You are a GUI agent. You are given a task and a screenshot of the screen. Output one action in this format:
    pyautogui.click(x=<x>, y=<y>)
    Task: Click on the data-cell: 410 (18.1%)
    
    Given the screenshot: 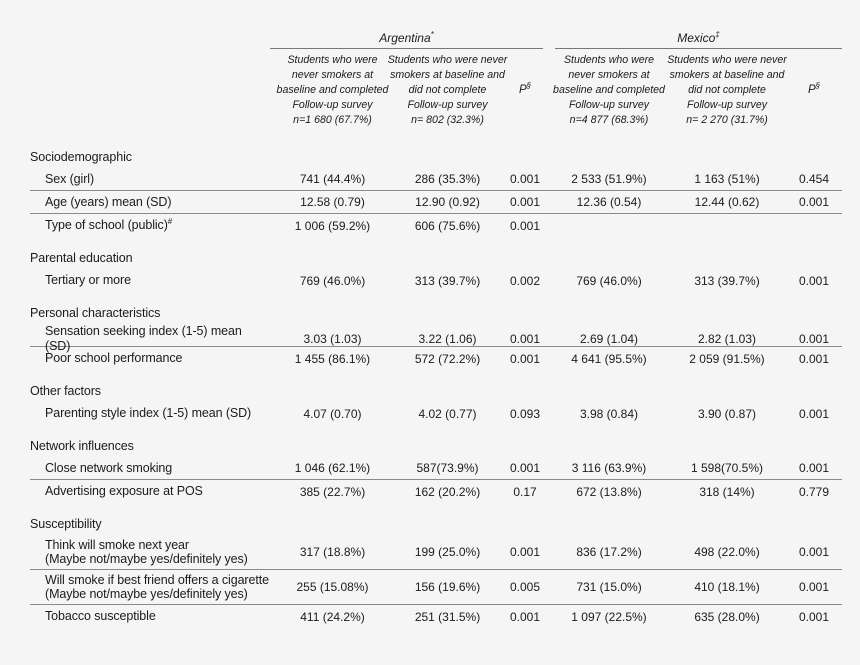 What is the action you would take?
    pyautogui.click(x=727, y=587)
    